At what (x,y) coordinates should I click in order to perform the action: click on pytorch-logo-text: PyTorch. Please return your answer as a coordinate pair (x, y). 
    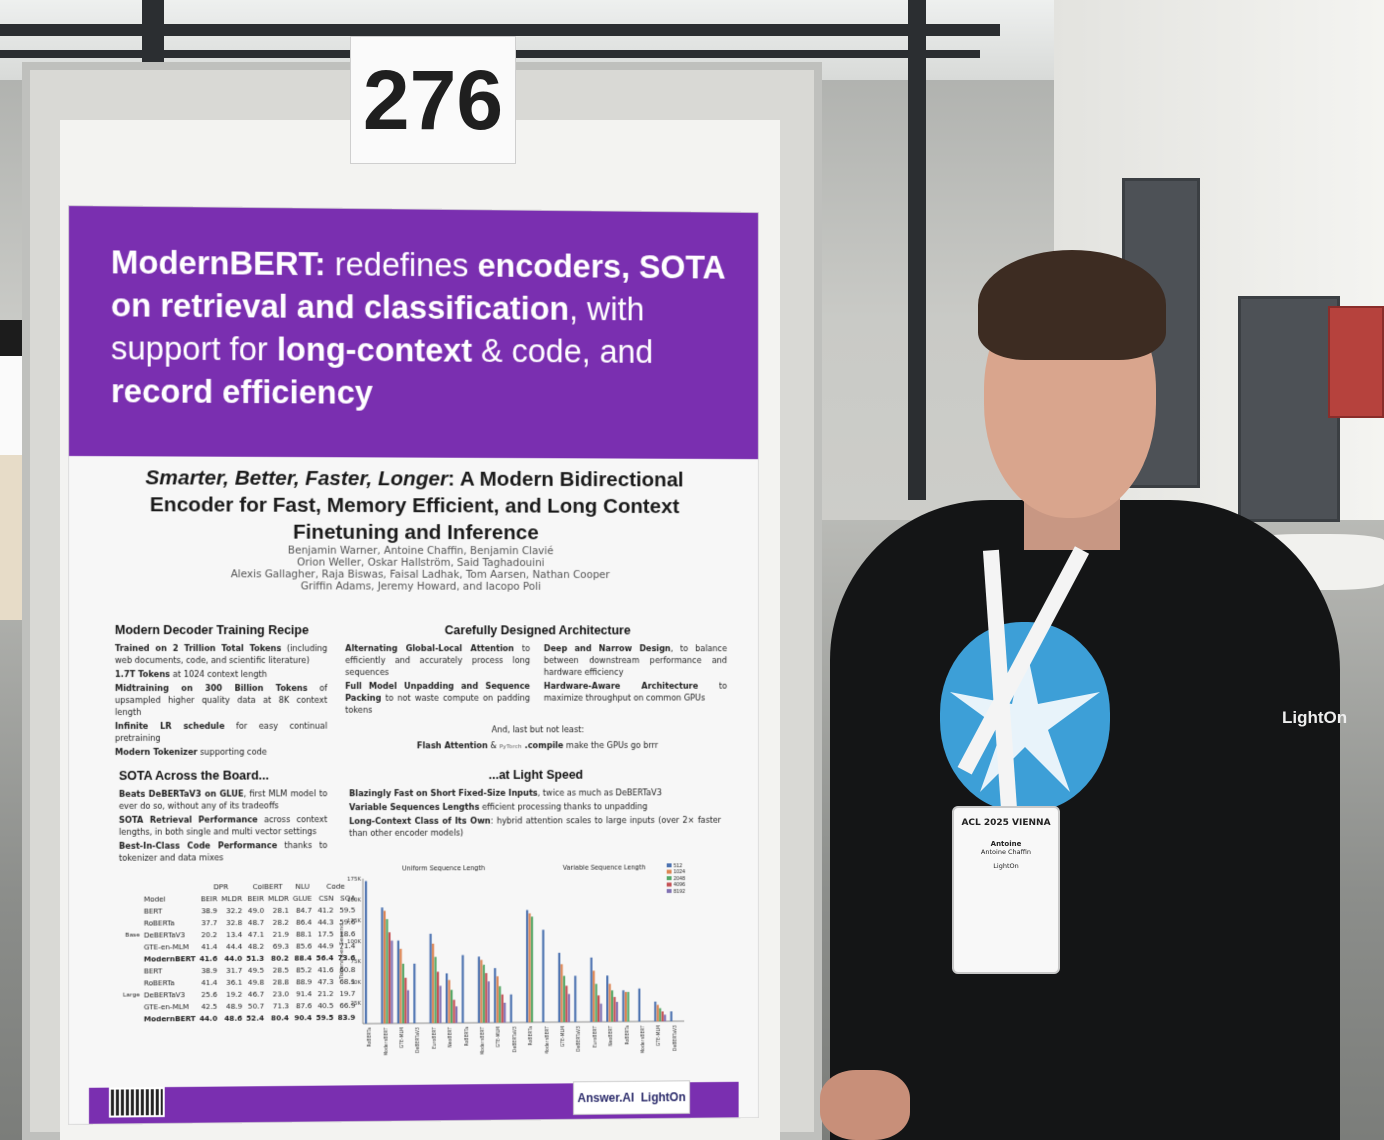
    Looking at the image, I should click on (510, 746).